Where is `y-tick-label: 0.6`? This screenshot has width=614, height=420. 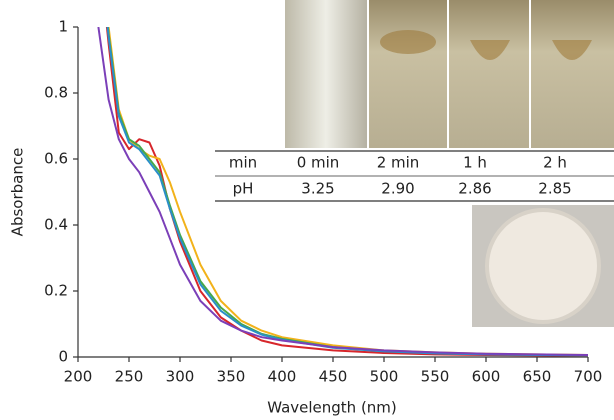 y-tick-label: 0.6 is located at coordinates (56, 159).